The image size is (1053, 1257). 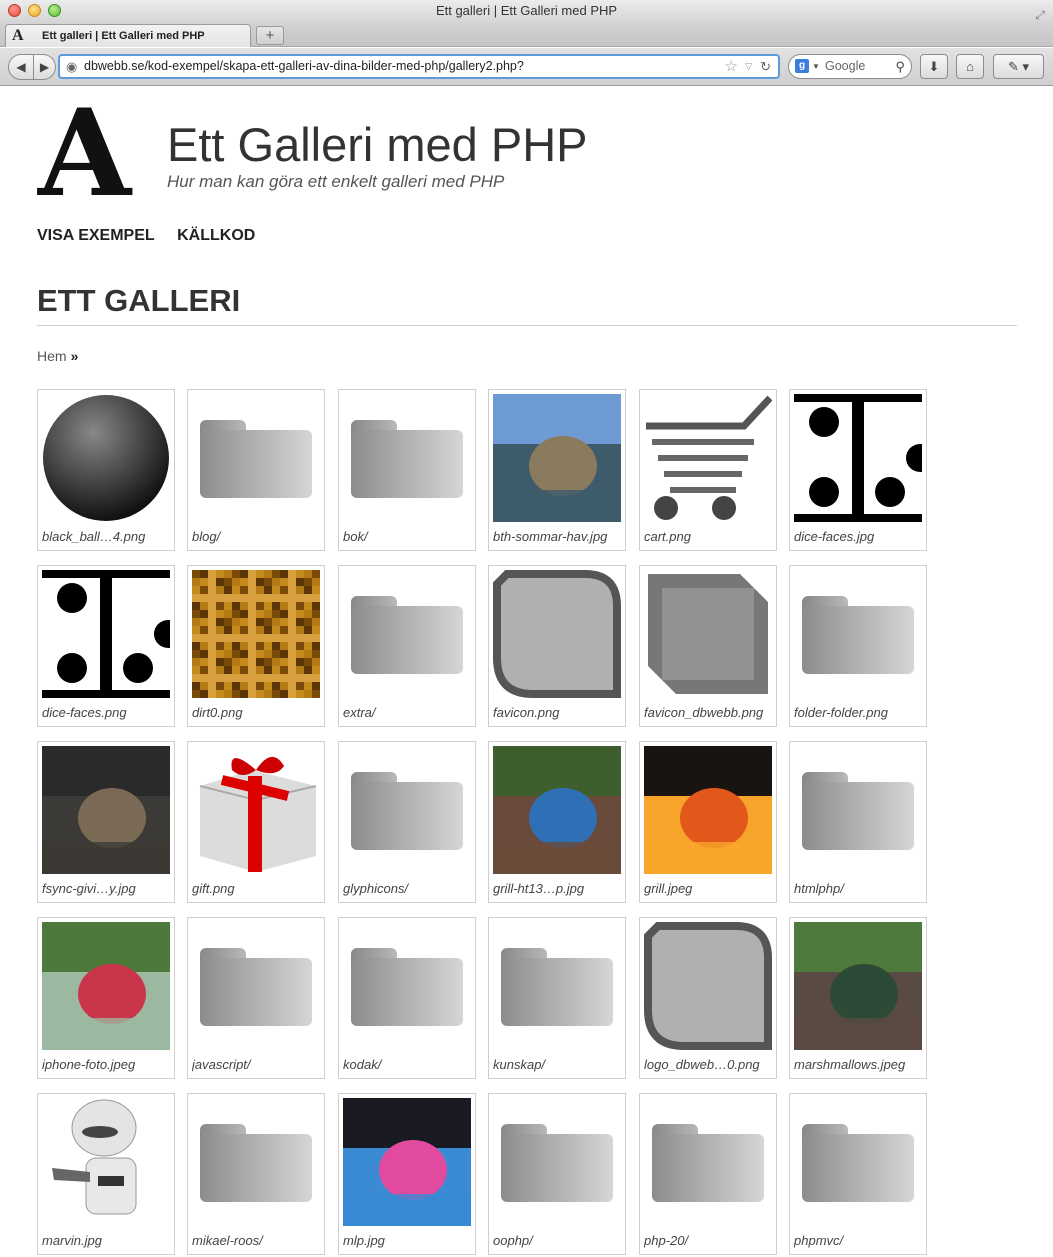 What do you see at coordinates (72, 1240) in the screenshot?
I see `gallery-caption: marvin.jpg` at bounding box center [72, 1240].